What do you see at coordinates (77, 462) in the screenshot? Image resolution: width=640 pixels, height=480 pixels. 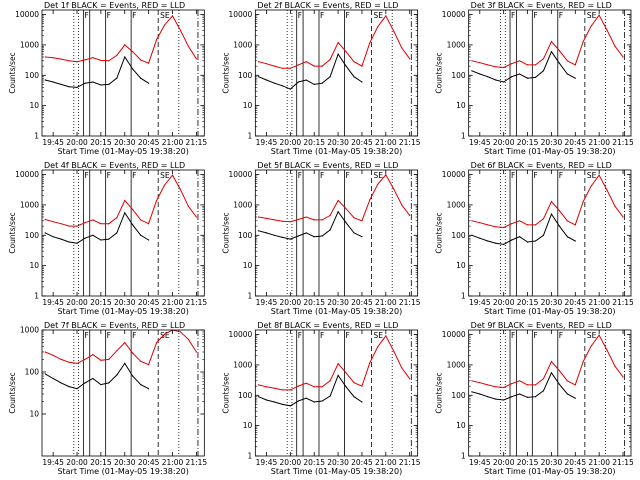 I see `x-tick-label-2: 20:00` at bounding box center [77, 462].